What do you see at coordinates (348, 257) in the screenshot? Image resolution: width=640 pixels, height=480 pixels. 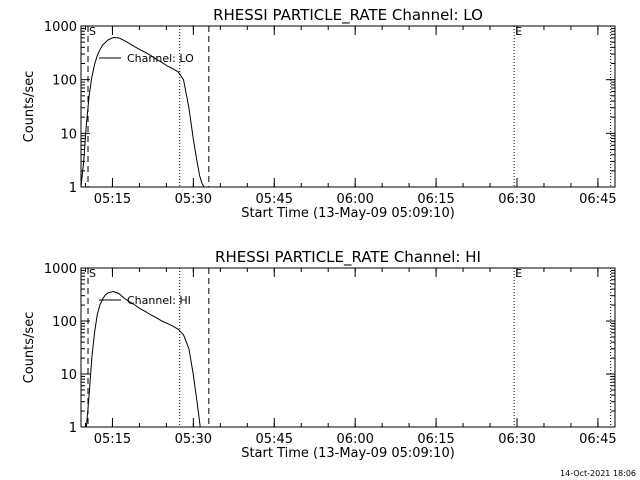 I see `chart-title: RHESSI PARTICLE_RATE Channel: HI` at bounding box center [348, 257].